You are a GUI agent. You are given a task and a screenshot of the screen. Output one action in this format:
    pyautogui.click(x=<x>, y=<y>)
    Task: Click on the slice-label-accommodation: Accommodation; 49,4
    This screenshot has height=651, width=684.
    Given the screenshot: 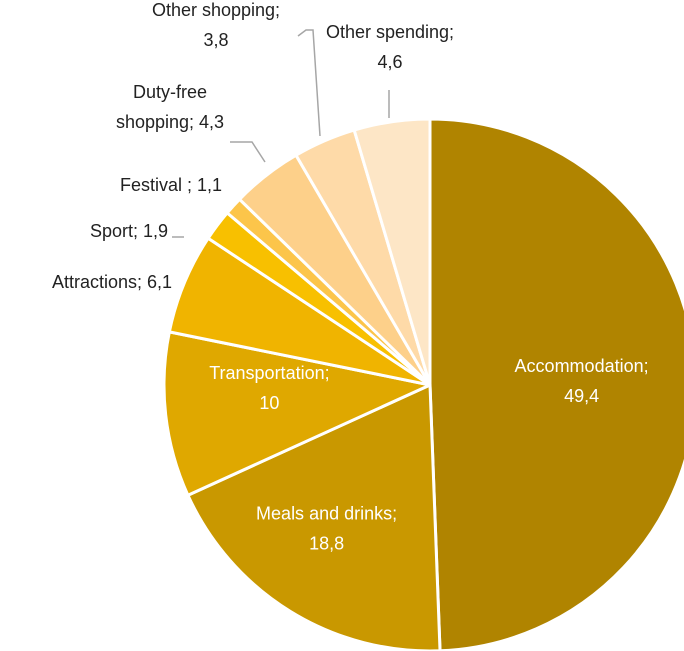 What is the action you would take?
    pyautogui.click(x=582, y=381)
    